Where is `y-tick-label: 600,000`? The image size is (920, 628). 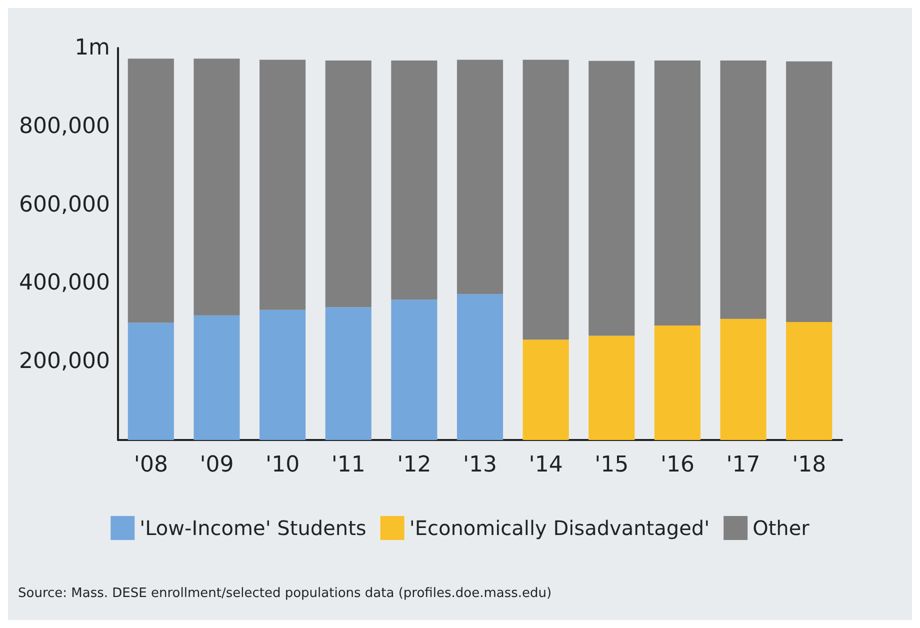 y-tick-label: 600,000 is located at coordinates (64, 205).